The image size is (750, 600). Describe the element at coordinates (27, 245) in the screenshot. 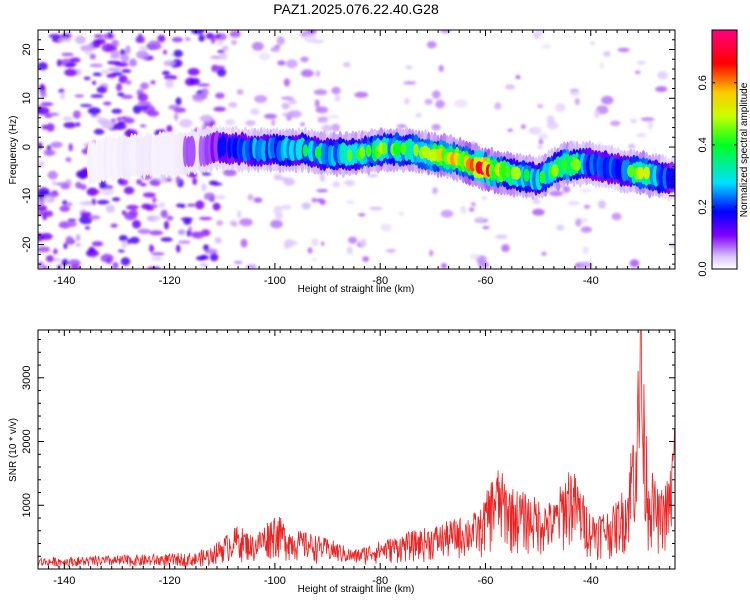

I see `y-tick-label: -20` at that location.